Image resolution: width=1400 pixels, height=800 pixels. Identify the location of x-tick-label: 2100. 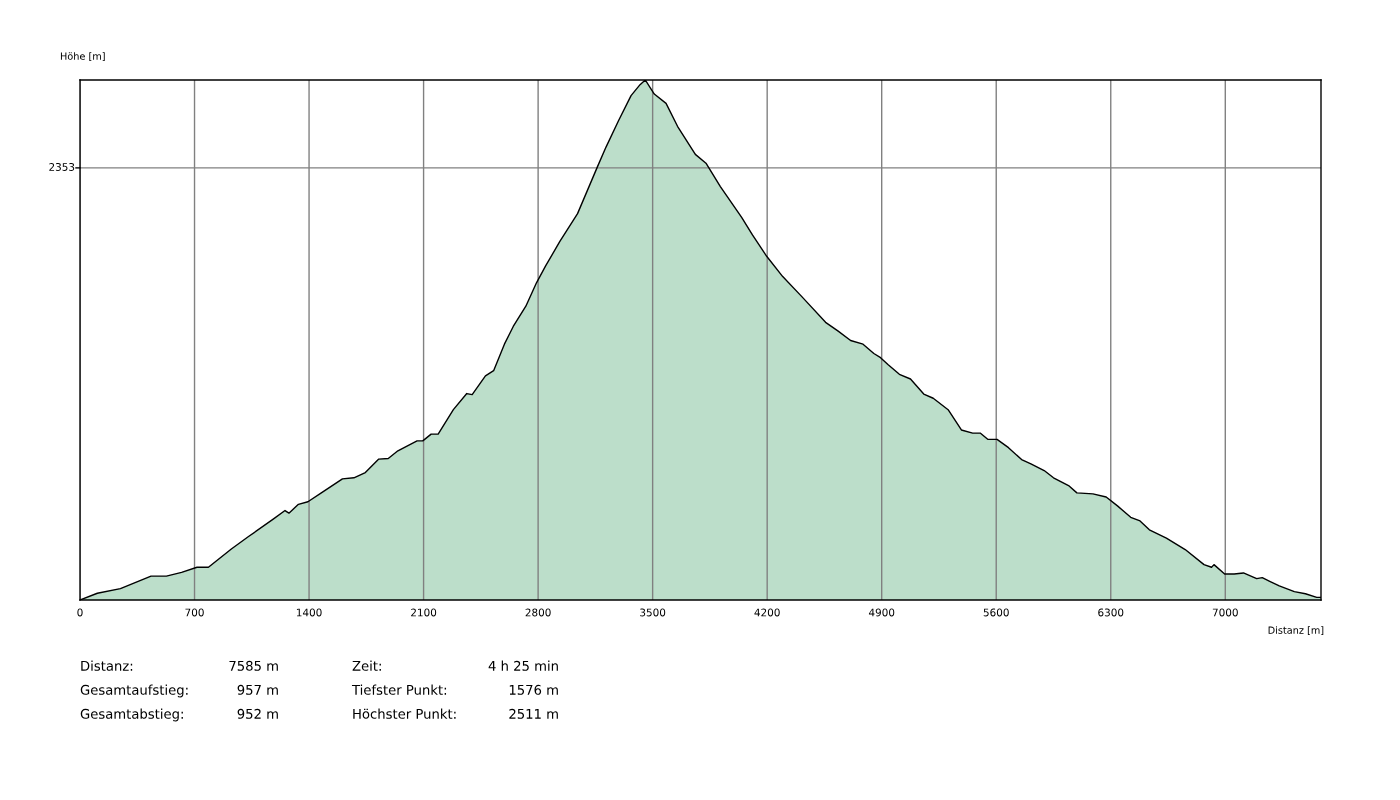
(424, 612).